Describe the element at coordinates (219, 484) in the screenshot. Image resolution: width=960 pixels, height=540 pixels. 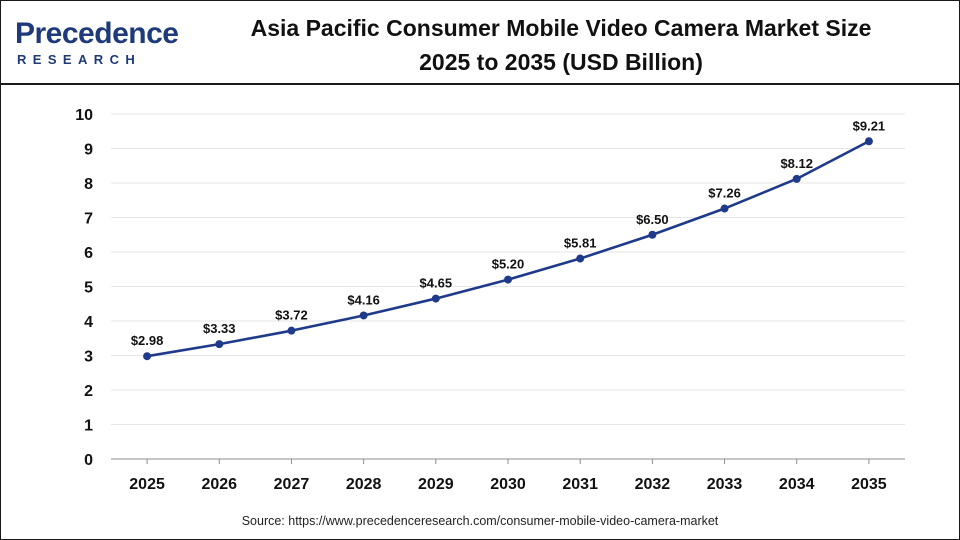
I see `x-tick-label: 2026` at that location.